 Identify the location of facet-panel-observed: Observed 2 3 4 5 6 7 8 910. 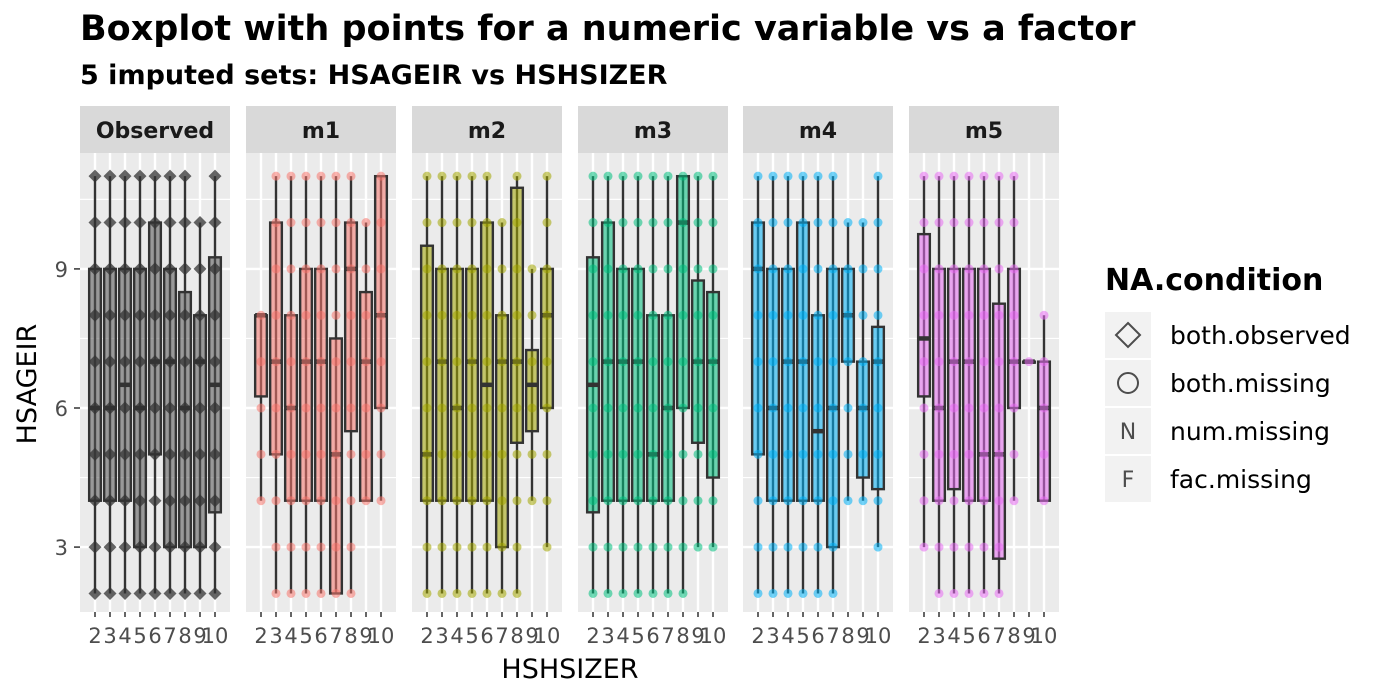
(155, 377).